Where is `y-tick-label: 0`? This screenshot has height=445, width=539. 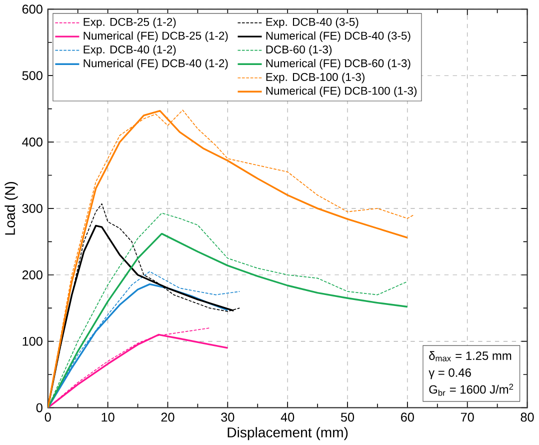 y-tick-label: 0 is located at coordinates (39, 407).